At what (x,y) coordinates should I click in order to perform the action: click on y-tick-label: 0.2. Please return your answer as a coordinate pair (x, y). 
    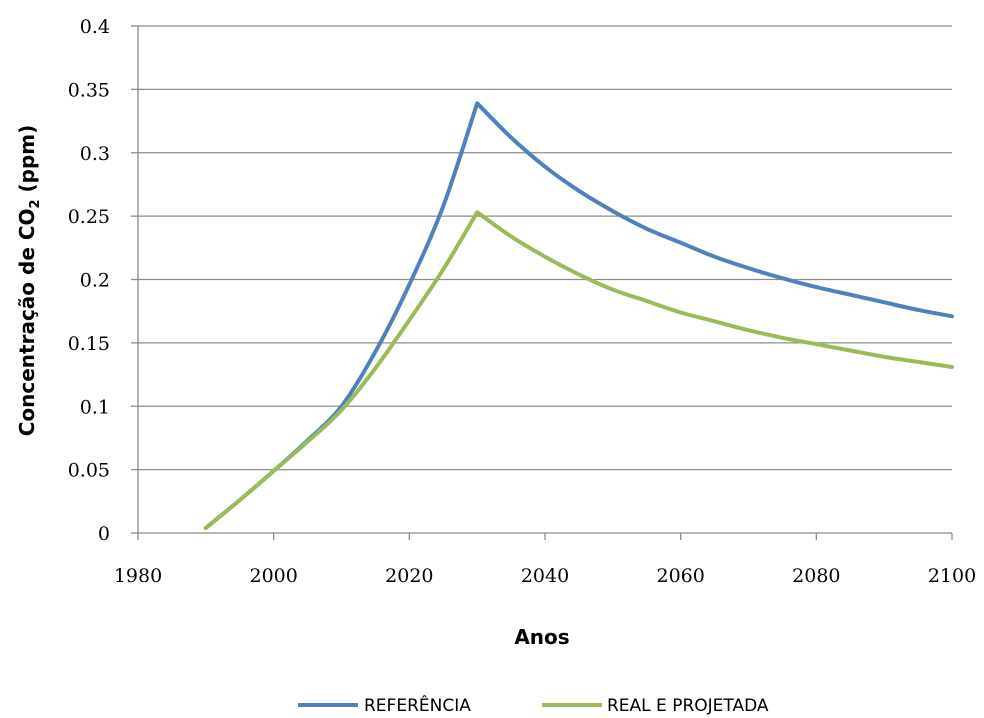
    Looking at the image, I should click on (95, 281).